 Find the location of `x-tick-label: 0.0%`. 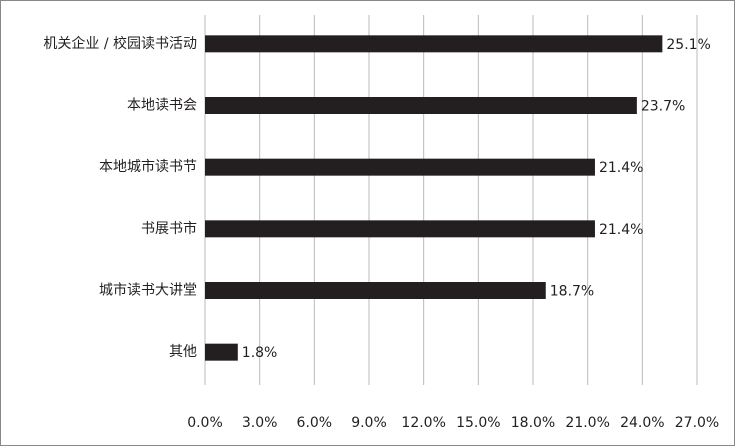

x-tick-label: 0.0% is located at coordinates (205, 423).